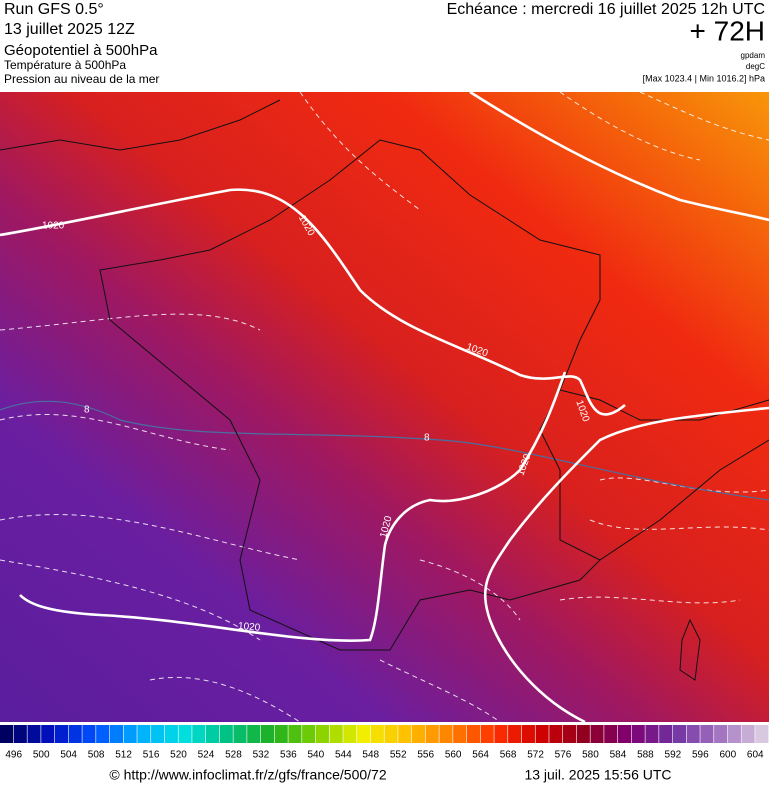 This screenshot has width=769, height=786. Describe the element at coordinates (151, 755) in the screenshot. I see `colorbar-label: 516` at that location.